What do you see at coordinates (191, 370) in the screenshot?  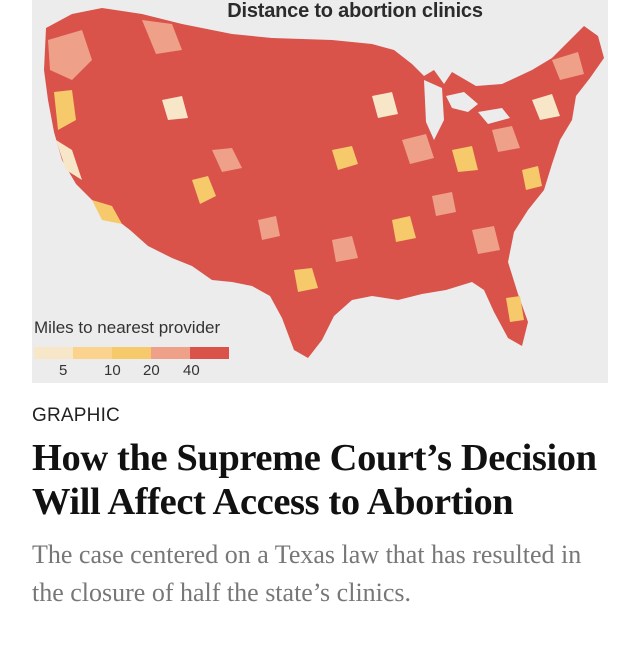 I see `legend-tick: 40` at bounding box center [191, 370].